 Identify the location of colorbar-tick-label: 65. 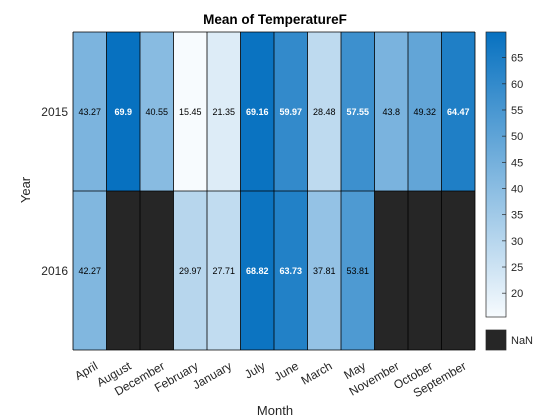
(517, 59).